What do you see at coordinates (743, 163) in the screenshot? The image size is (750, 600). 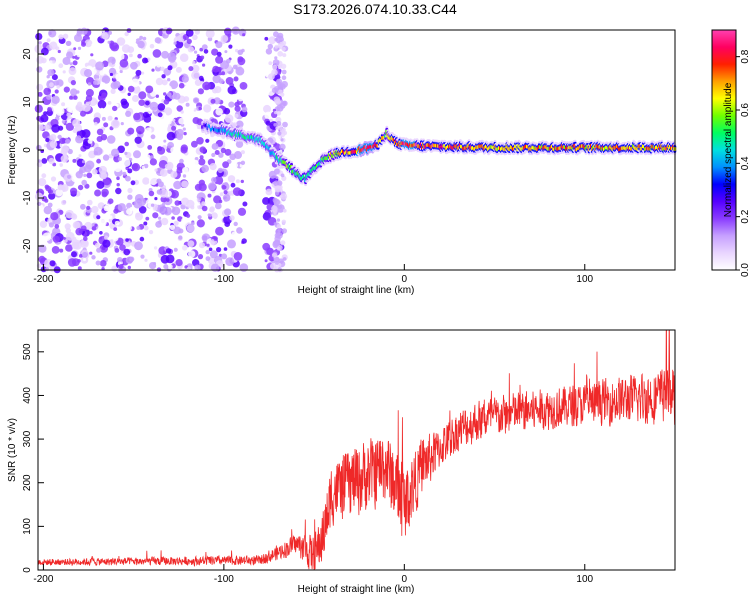 I see `colorbar-ticks: 0.0 0.2 0.4 0.6 0.8` at bounding box center [743, 163].